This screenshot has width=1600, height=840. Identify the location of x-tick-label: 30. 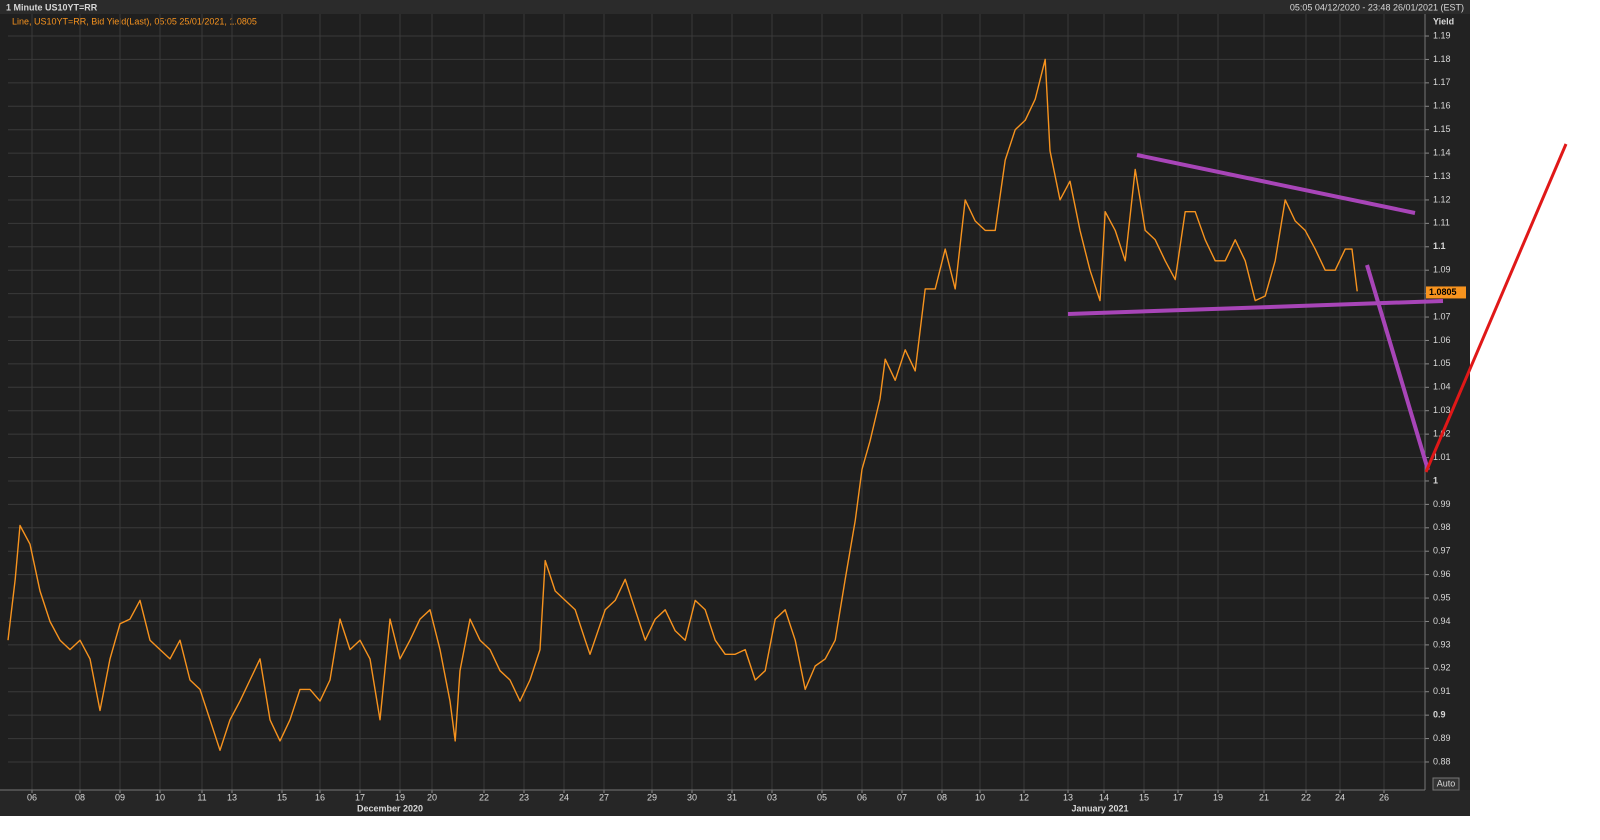
(692, 797).